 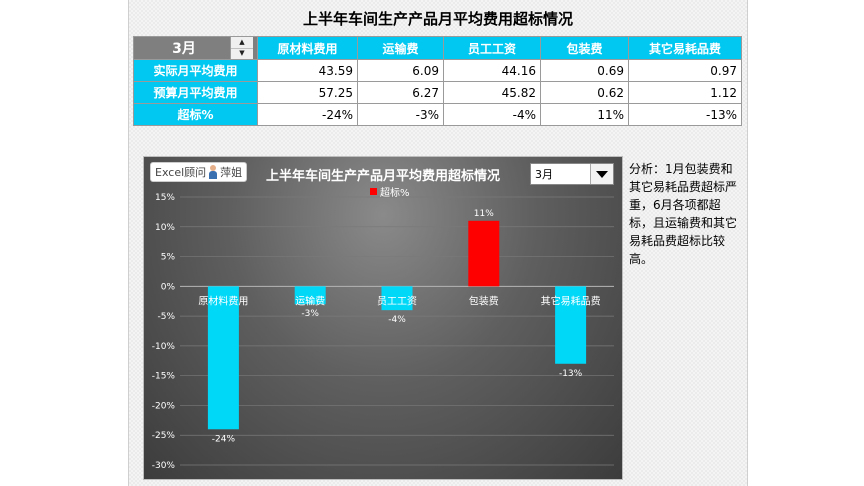 What do you see at coordinates (195, 70) in the screenshot?
I see `row-label-actual: 实际月平均费用` at bounding box center [195, 70].